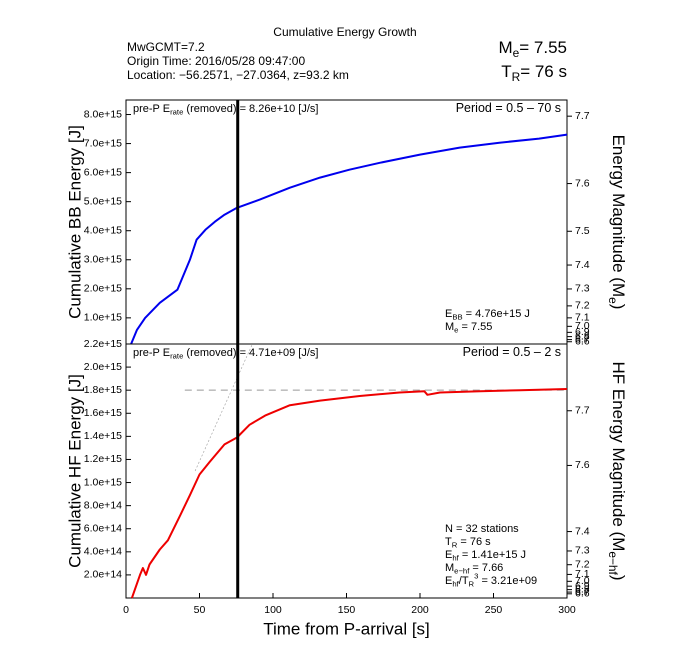 This screenshot has width=680, height=660. What do you see at coordinates (103, 260) in the screenshot?
I see `y-tick-label: 3.0e+15` at bounding box center [103, 260].